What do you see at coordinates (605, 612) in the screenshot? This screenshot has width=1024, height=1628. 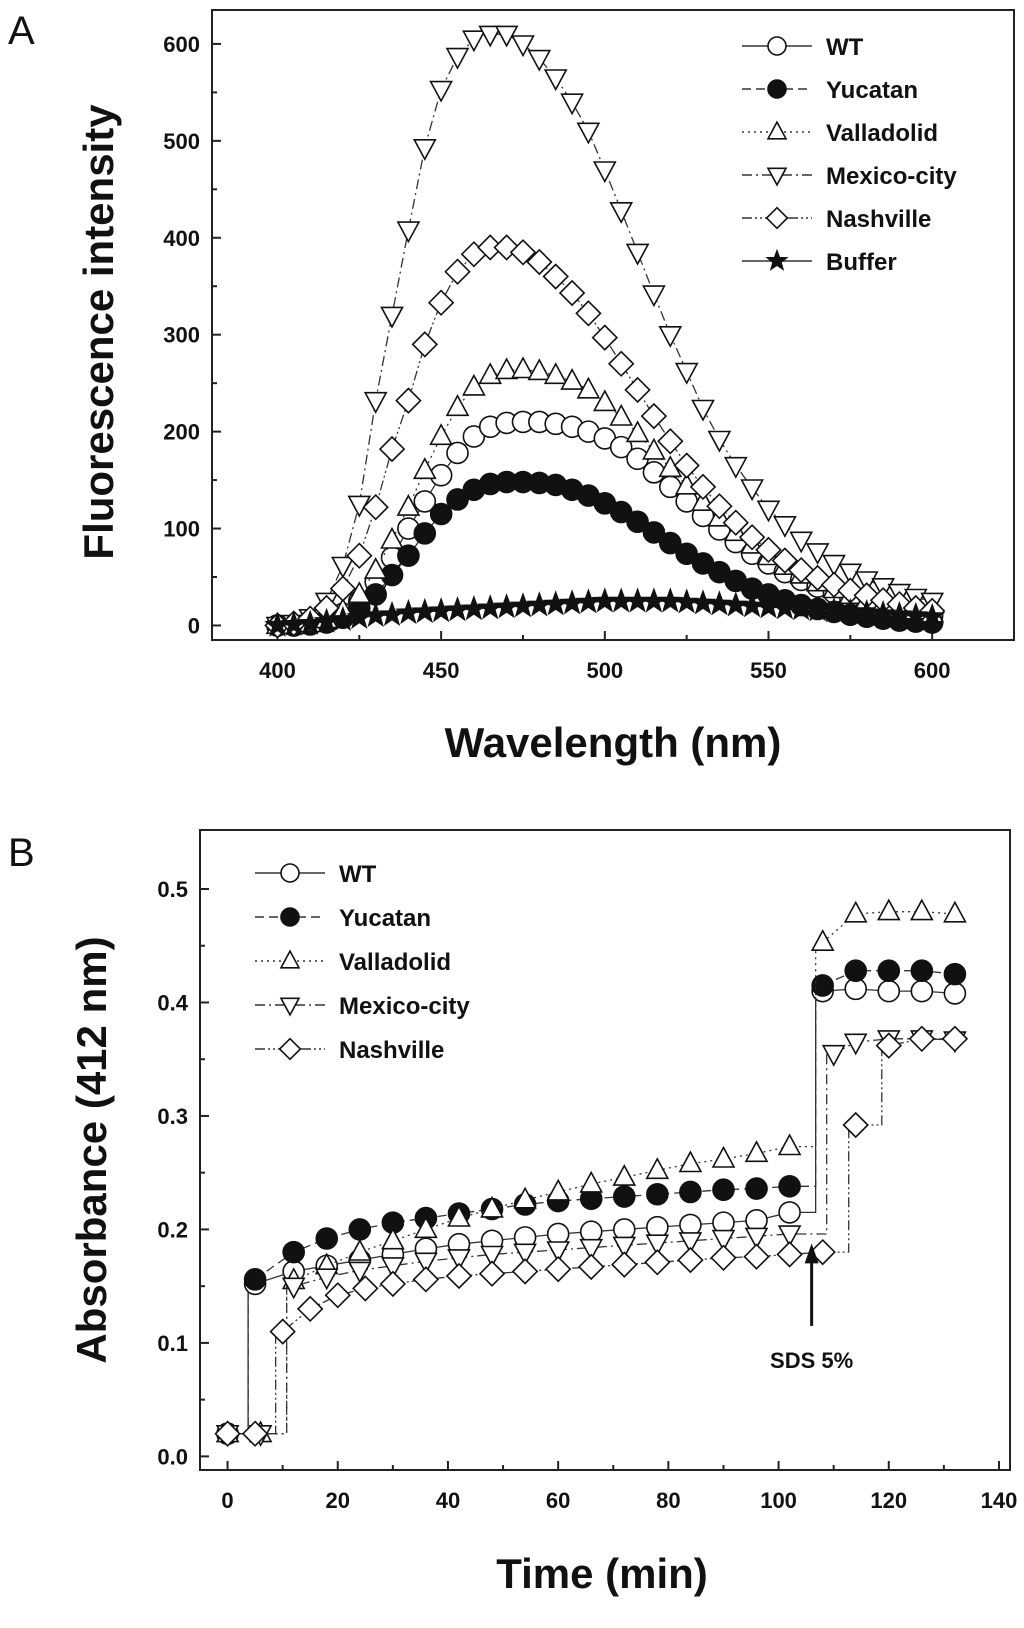 I see `panel-a-series-buffer` at bounding box center [605, 612].